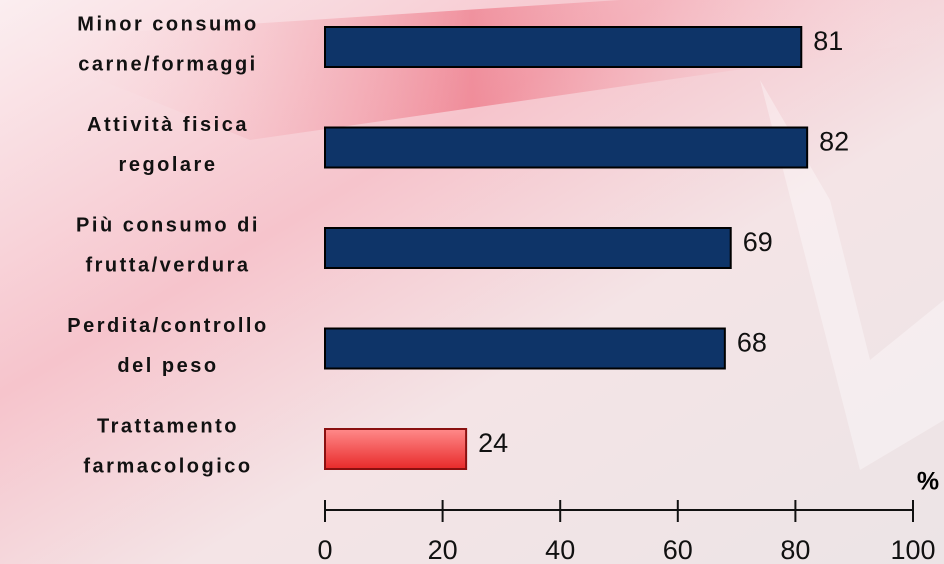 Image resolution: width=944 pixels, height=564 pixels. What do you see at coordinates (560, 549) in the screenshot?
I see `x-tick-label: 40` at bounding box center [560, 549].